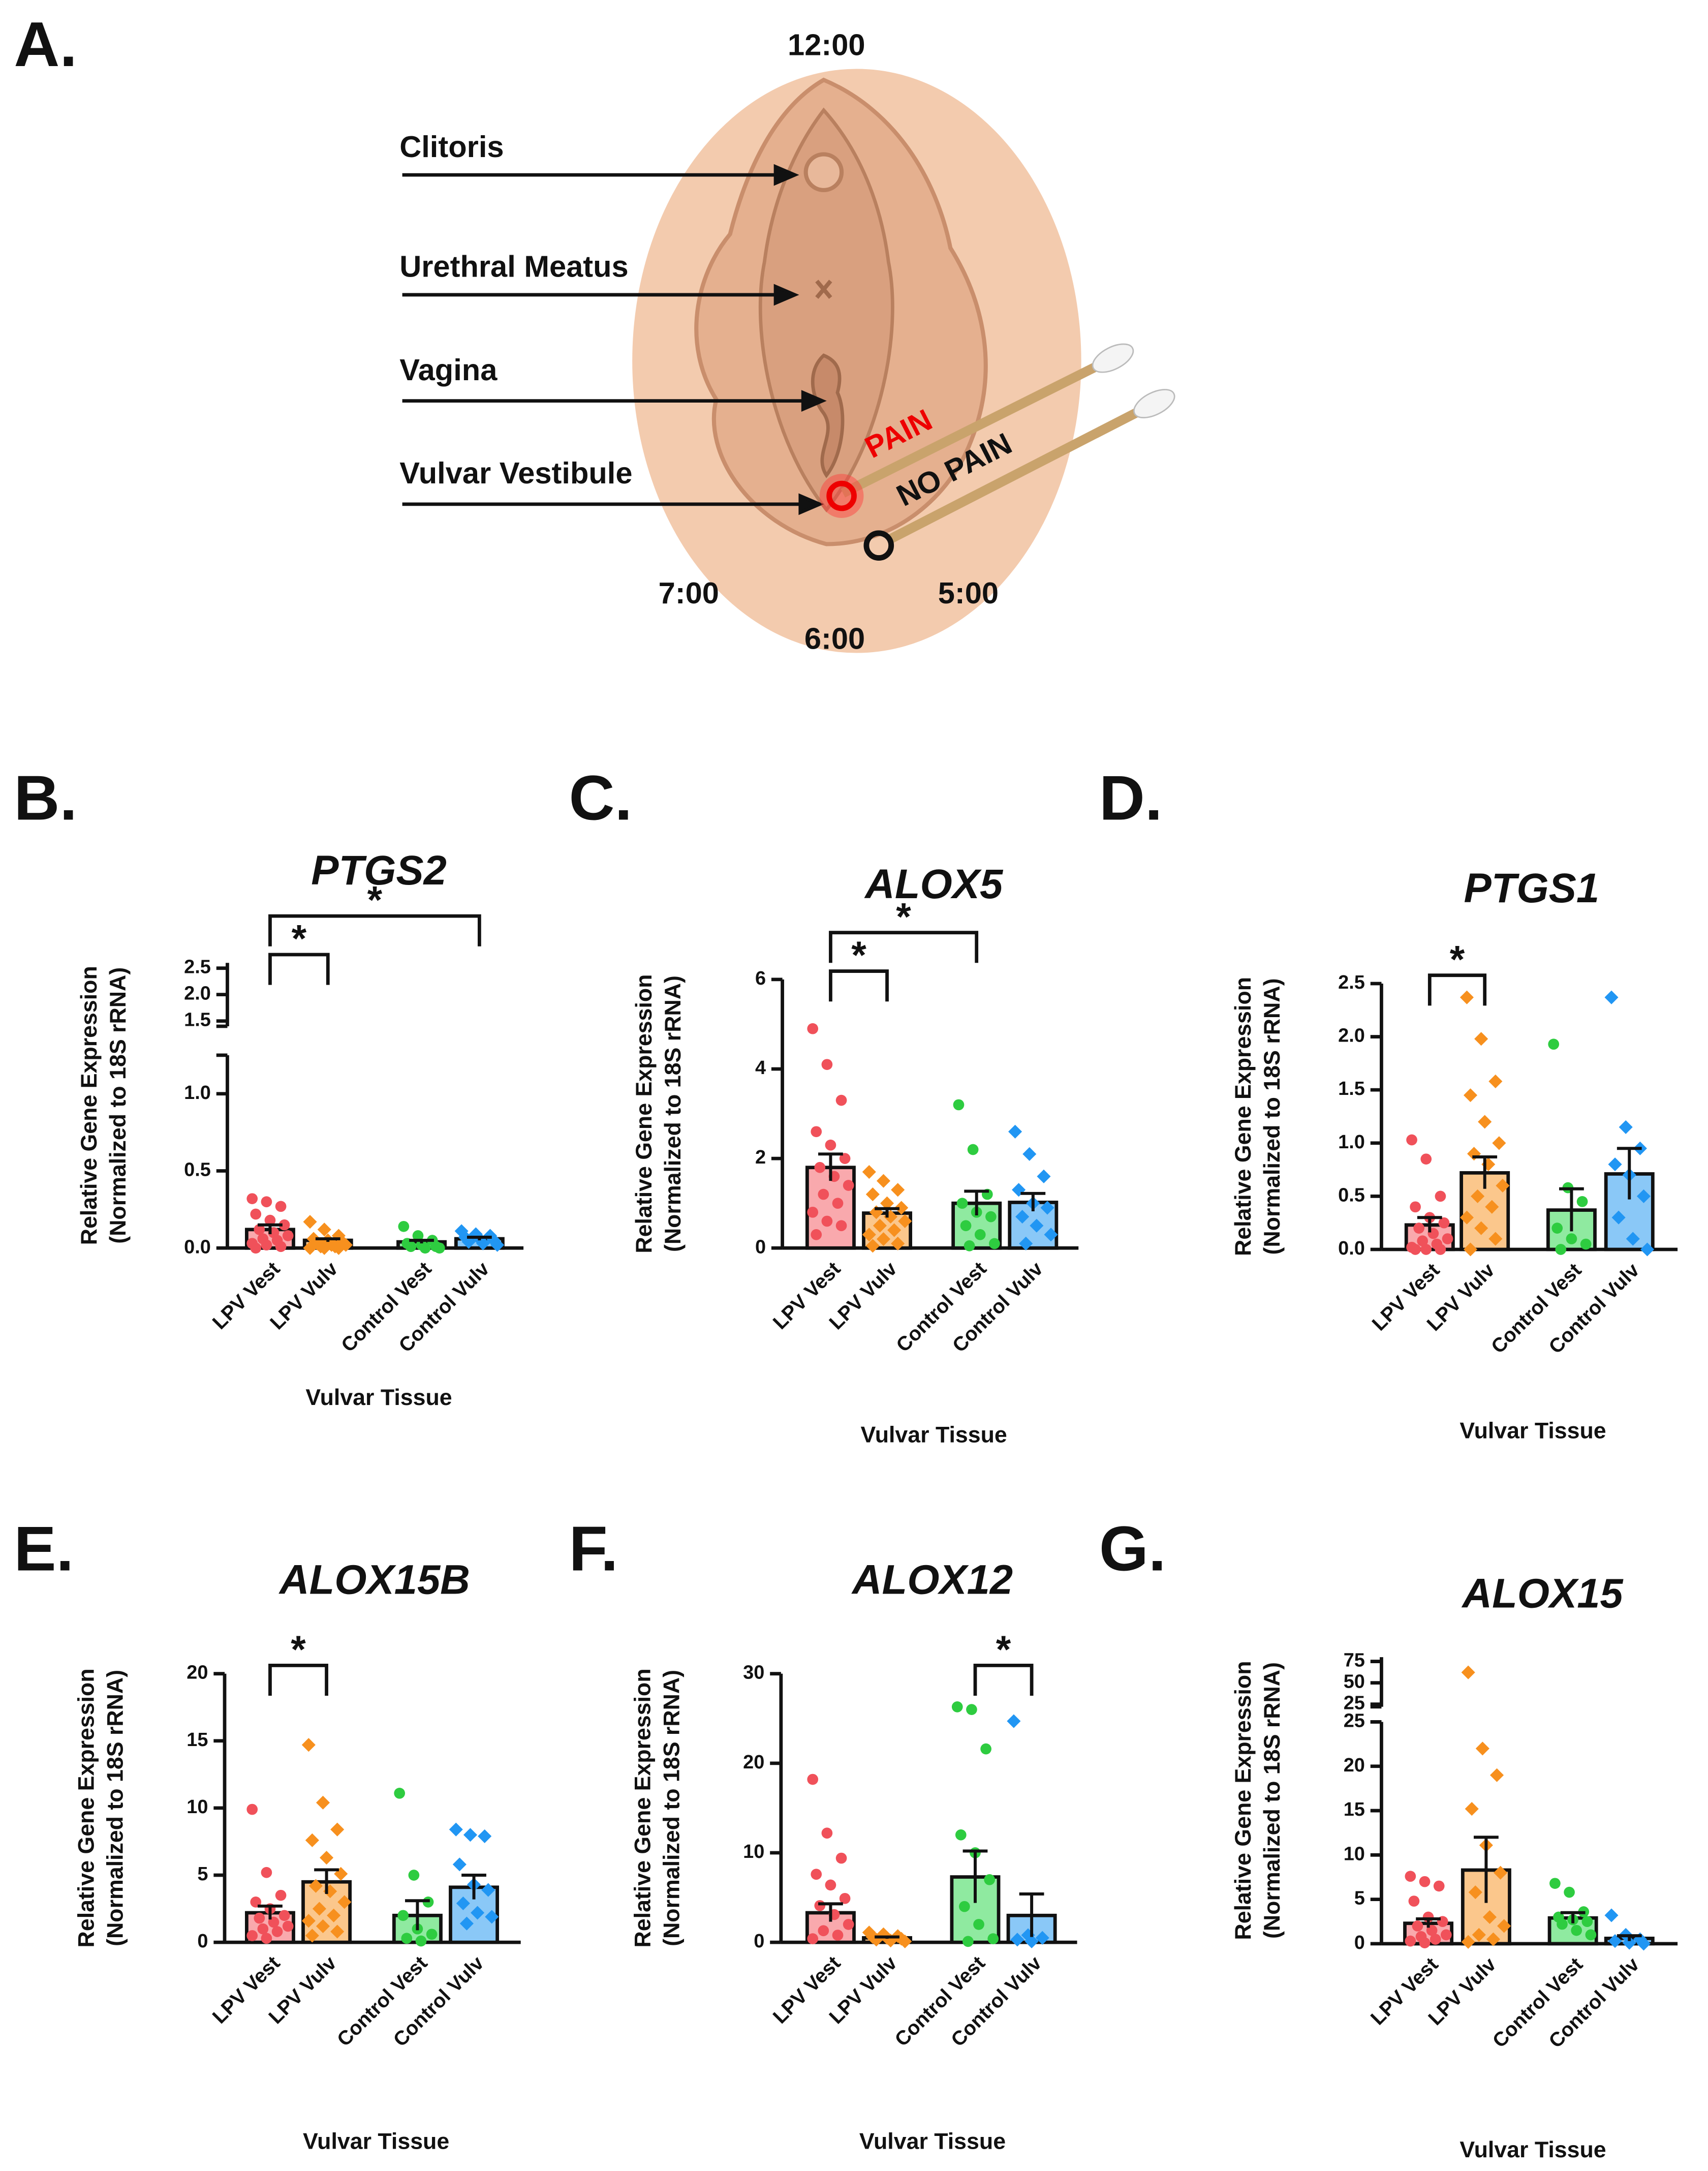 This screenshot has width=1708, height=2171. What do you see at coordinates (753, 1762) in the screenshot?
I see `y-tick-label: 20` at bounding box center [753, 1762].